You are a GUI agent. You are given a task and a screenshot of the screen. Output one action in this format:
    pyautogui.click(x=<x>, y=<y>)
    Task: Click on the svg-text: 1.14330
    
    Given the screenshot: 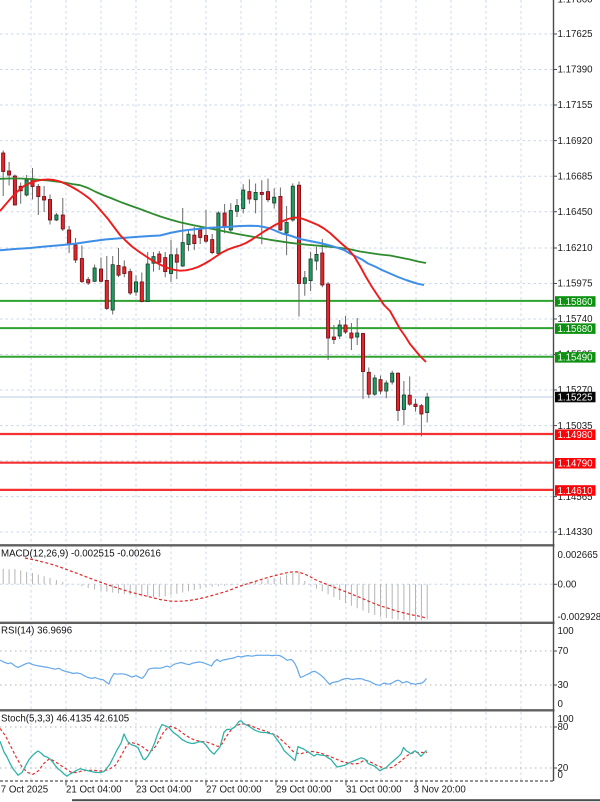 What is the action you would take?
    pyautogui.click(x=576, y=532)
    